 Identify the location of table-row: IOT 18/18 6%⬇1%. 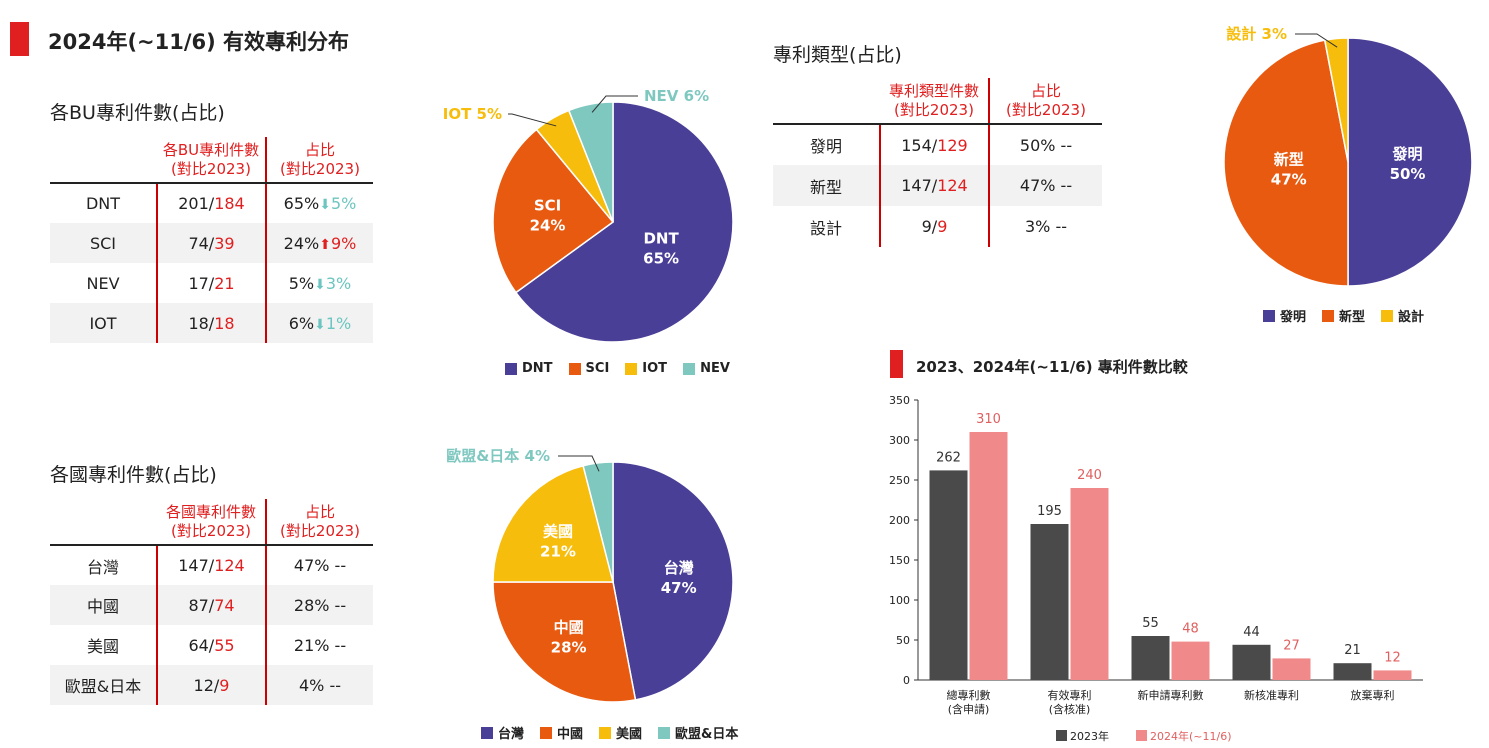
(211, 323).